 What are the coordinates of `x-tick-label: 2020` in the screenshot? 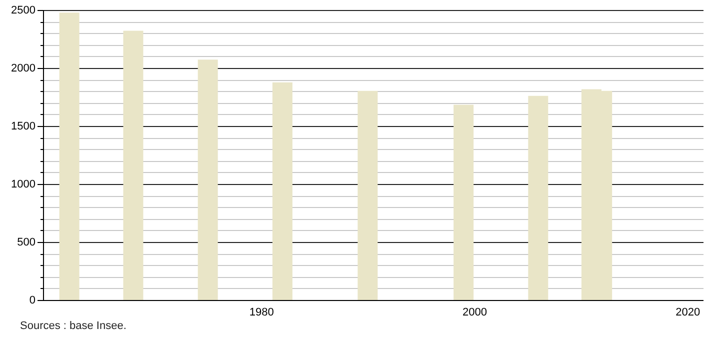 It's located at (688, 312).